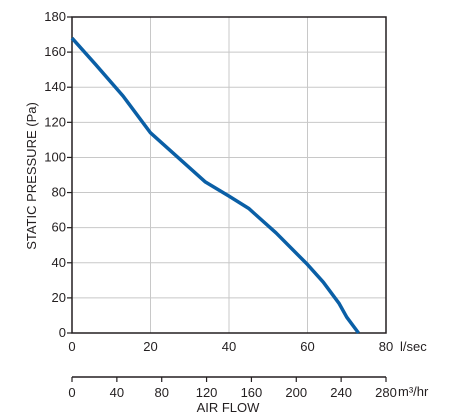  I want to click on y-tick-label: 100, so click(55, 156).